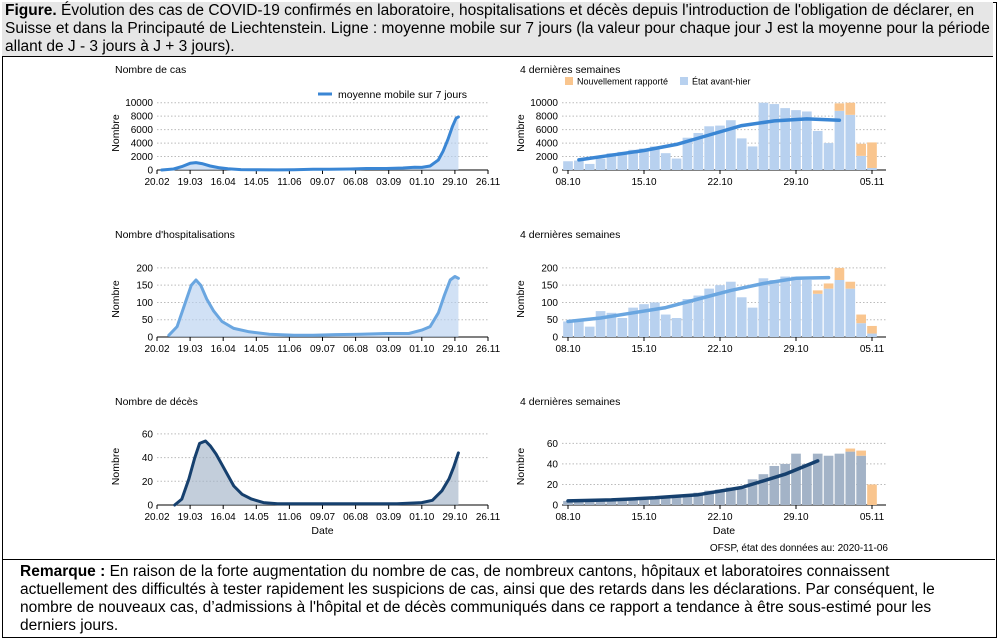 This screenshot has height=642, width=999. Describe the element at coordinates (549, 268) in the screenshot. I see `hosp_recent-ytick-label: 200` at that location.